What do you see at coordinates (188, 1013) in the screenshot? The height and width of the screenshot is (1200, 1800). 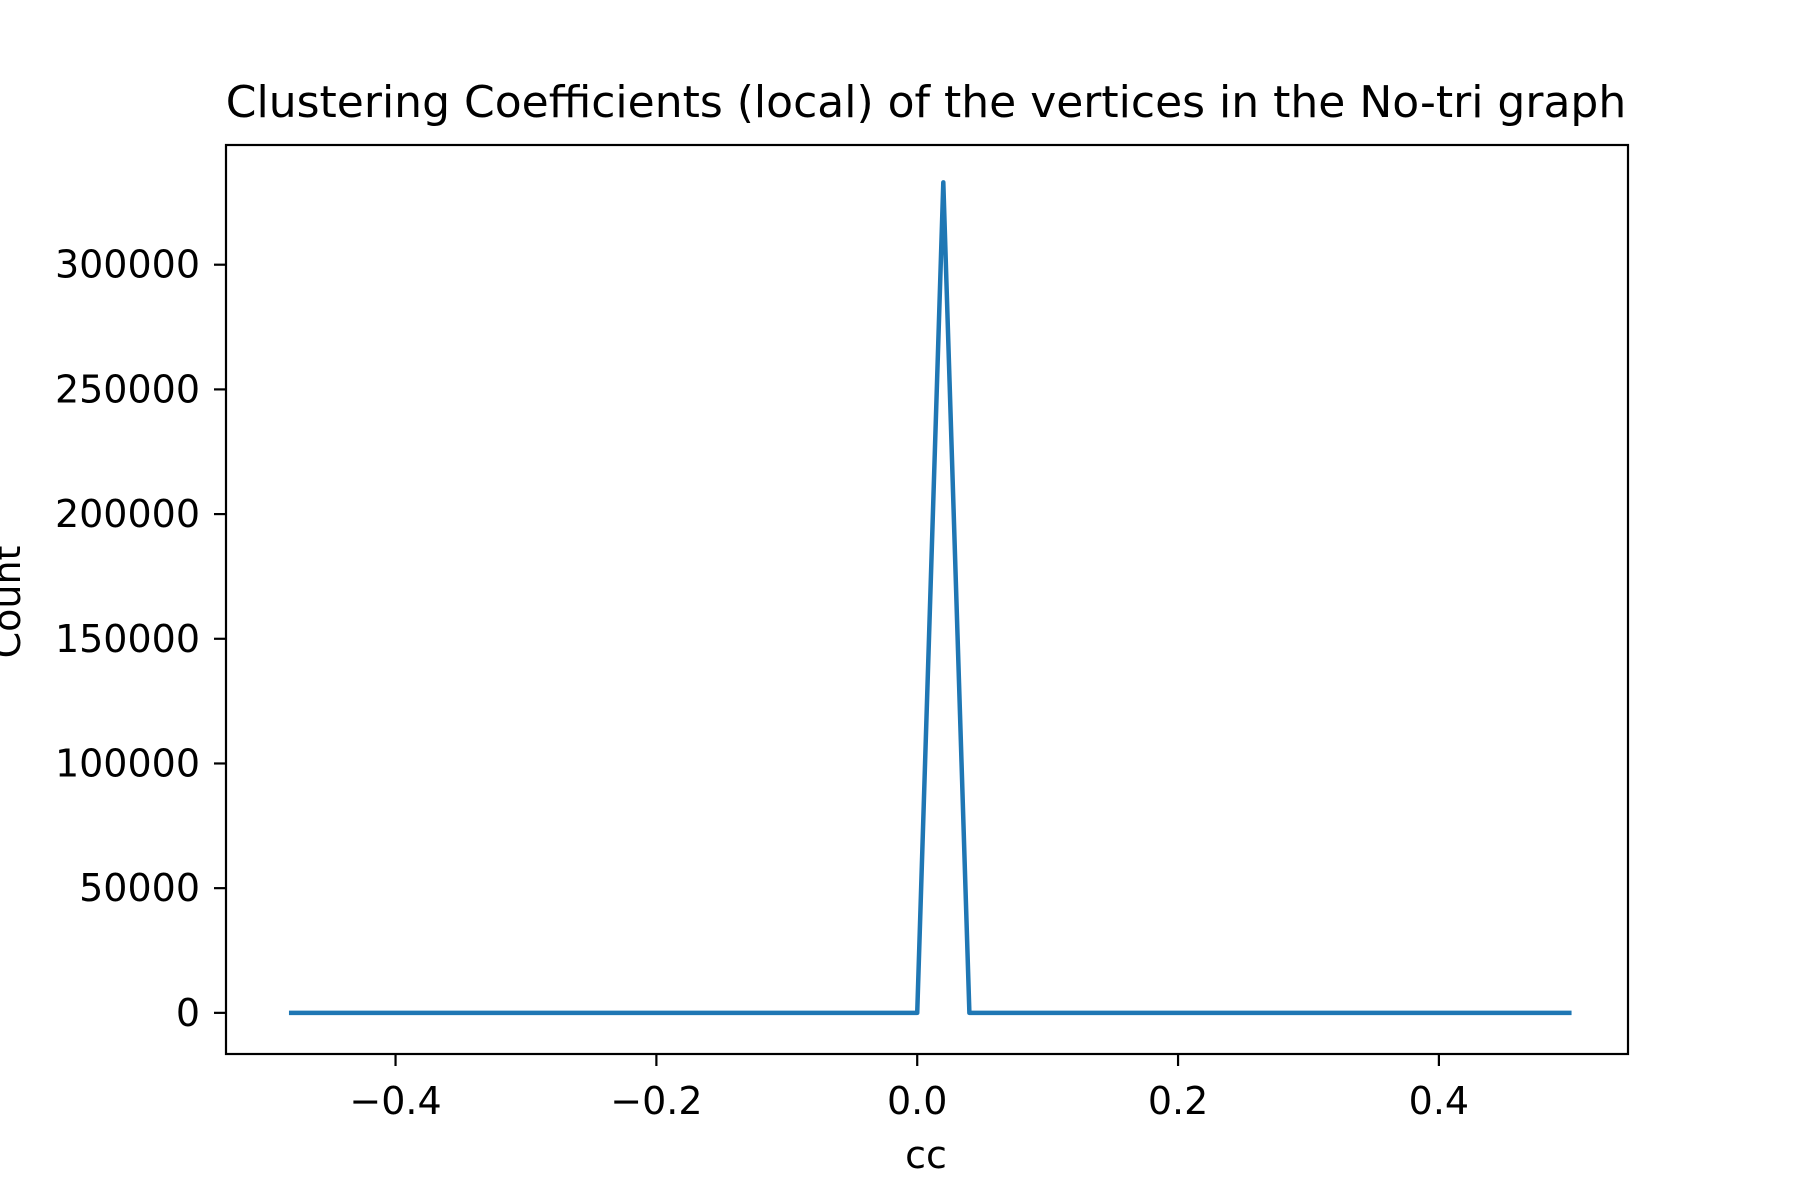 I see `y-tick-label: 0` at bounding box center [188, 1013].